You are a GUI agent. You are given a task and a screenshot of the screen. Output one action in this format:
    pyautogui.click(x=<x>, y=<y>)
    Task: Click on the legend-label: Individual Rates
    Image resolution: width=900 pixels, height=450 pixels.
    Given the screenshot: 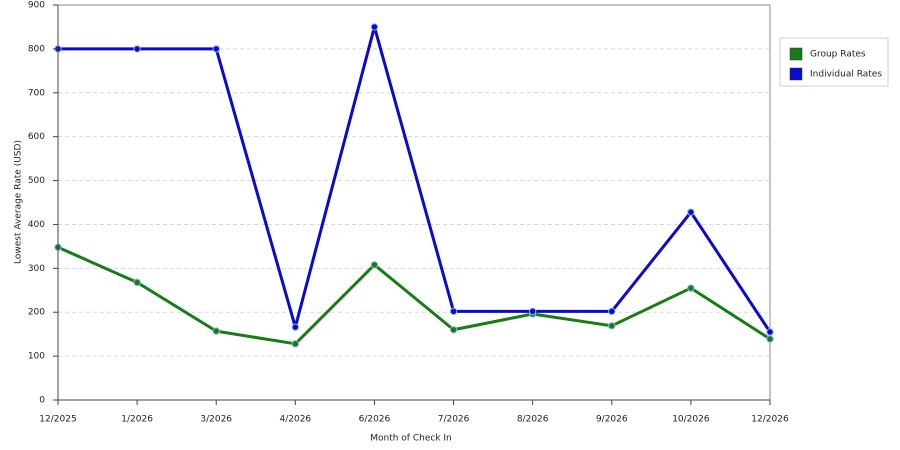 What is the action you would take?
    pyautogui.click(x=846, y=75)
    